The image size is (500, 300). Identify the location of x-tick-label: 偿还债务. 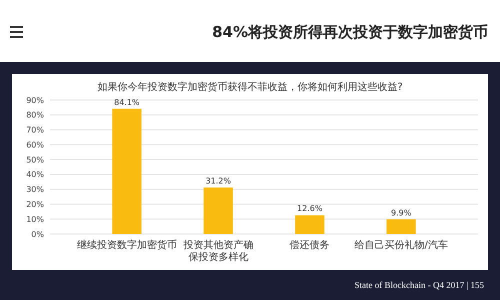
(310, 245).